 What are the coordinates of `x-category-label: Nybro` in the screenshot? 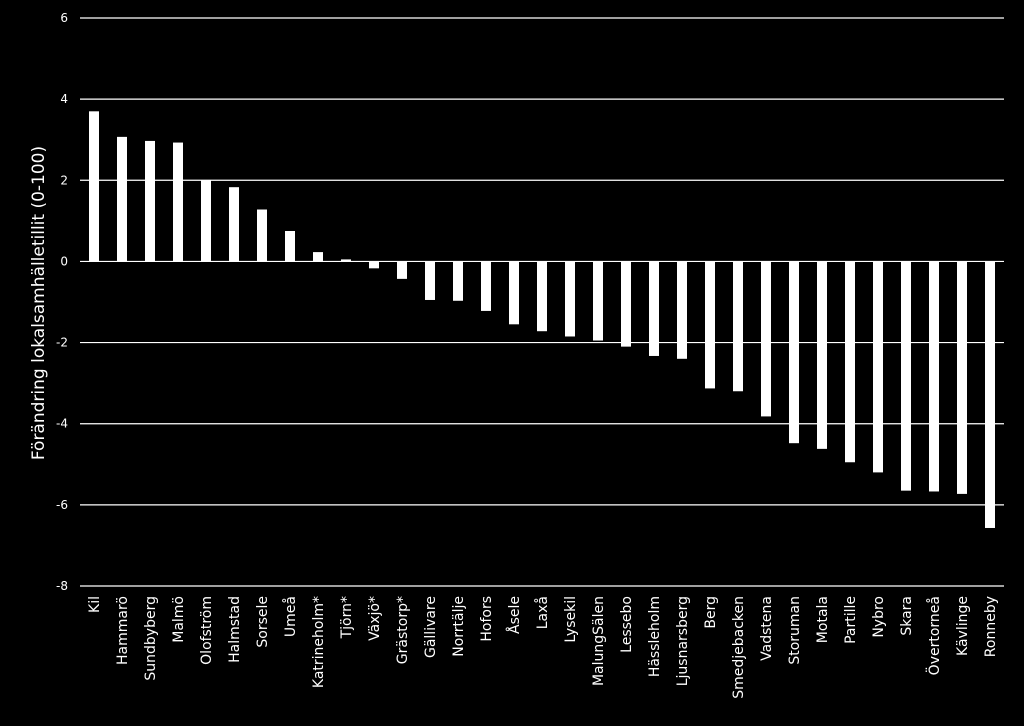 It's located at (879, 617).